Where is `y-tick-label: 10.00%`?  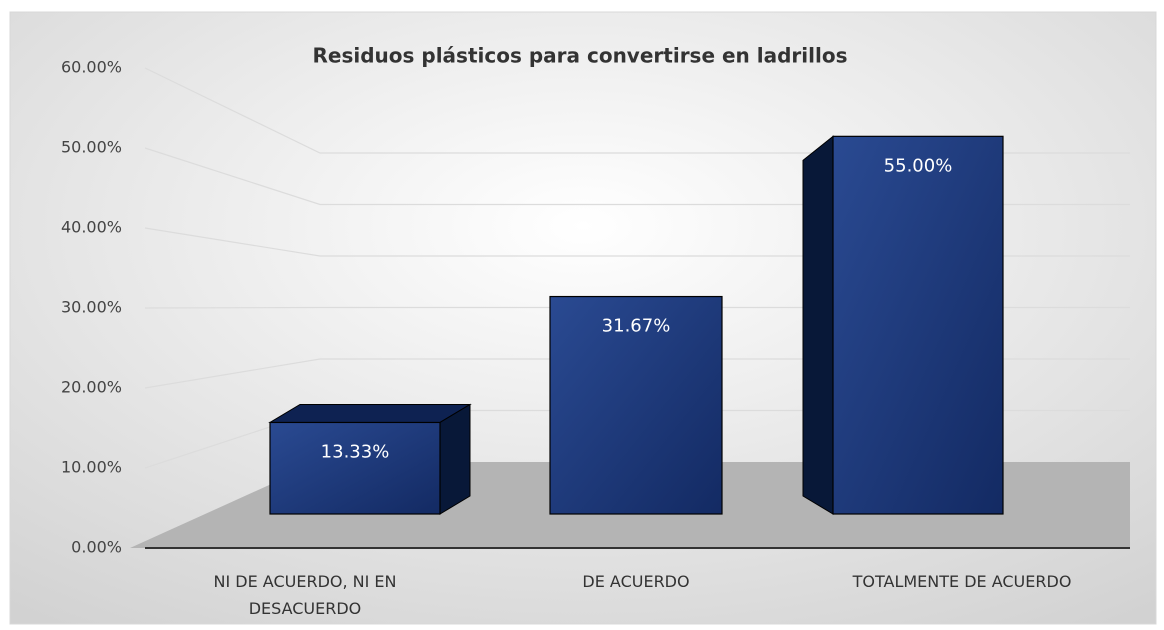
y-tick-label: 10.00% is located at coordinates (91, 467).